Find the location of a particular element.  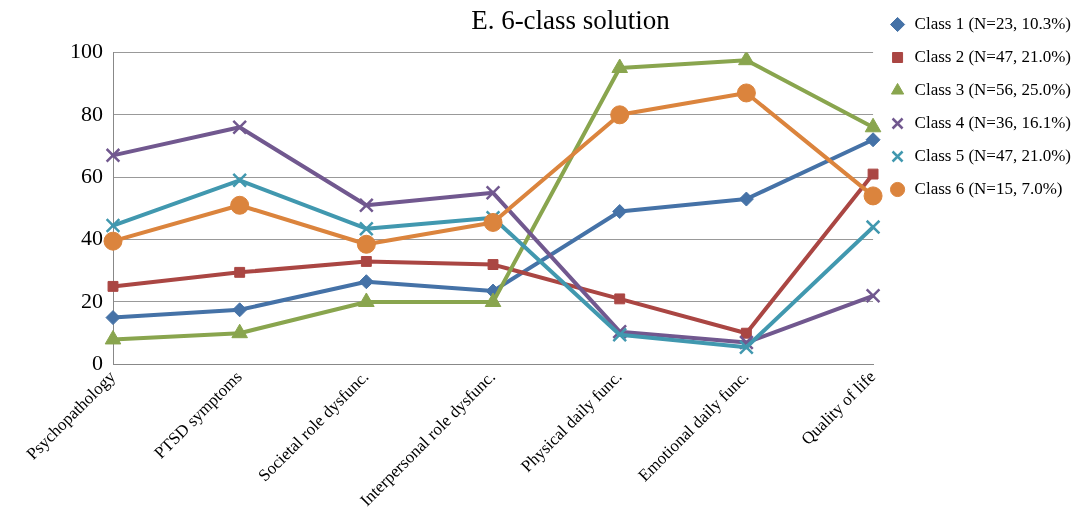

chart-title: E. 6-class solution is located at coordinates (571, 20).